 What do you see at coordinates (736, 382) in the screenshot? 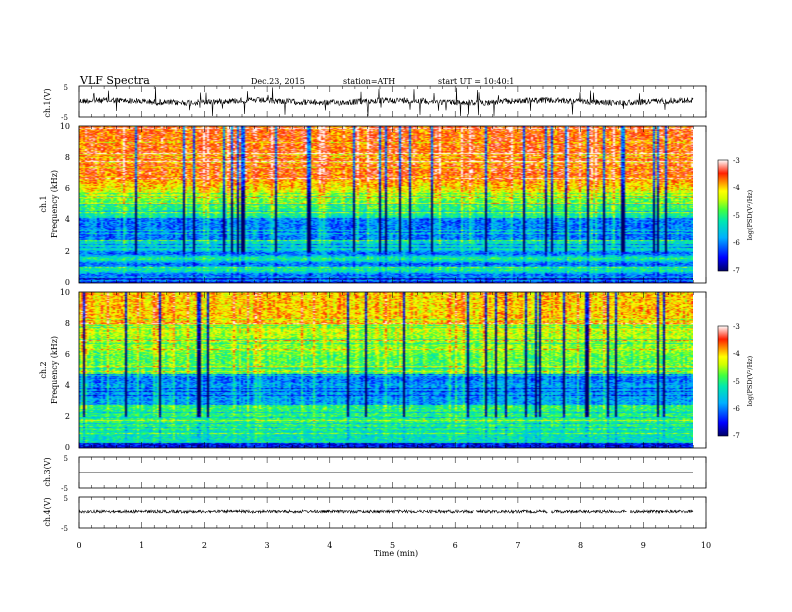
I see `ch2-cbar-tick: -5` at bounding box center [736, 382].